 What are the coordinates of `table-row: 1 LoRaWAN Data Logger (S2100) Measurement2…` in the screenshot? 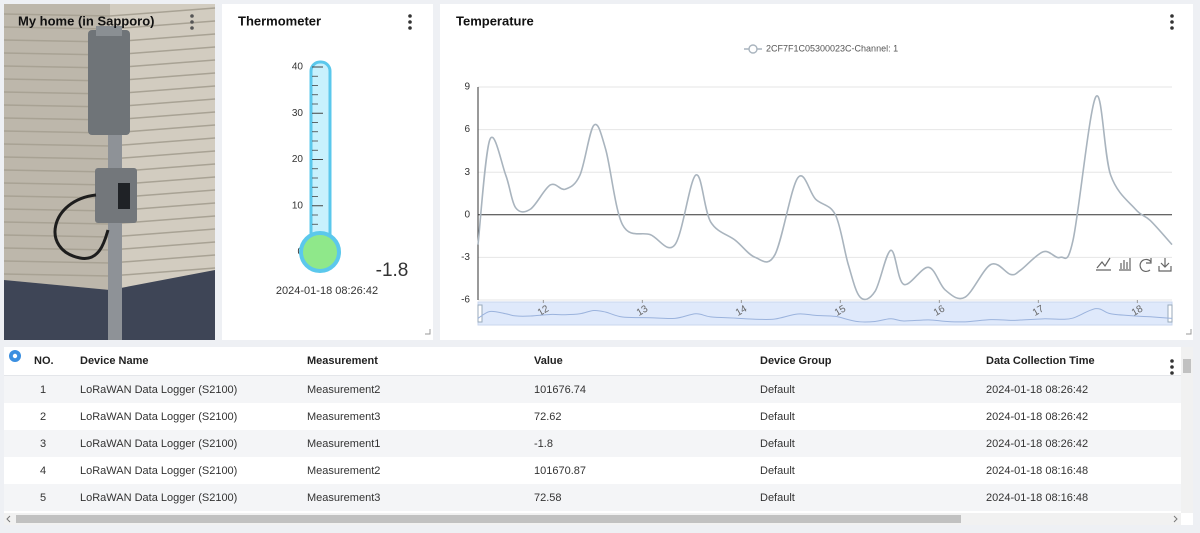 It's located at (592, 389).